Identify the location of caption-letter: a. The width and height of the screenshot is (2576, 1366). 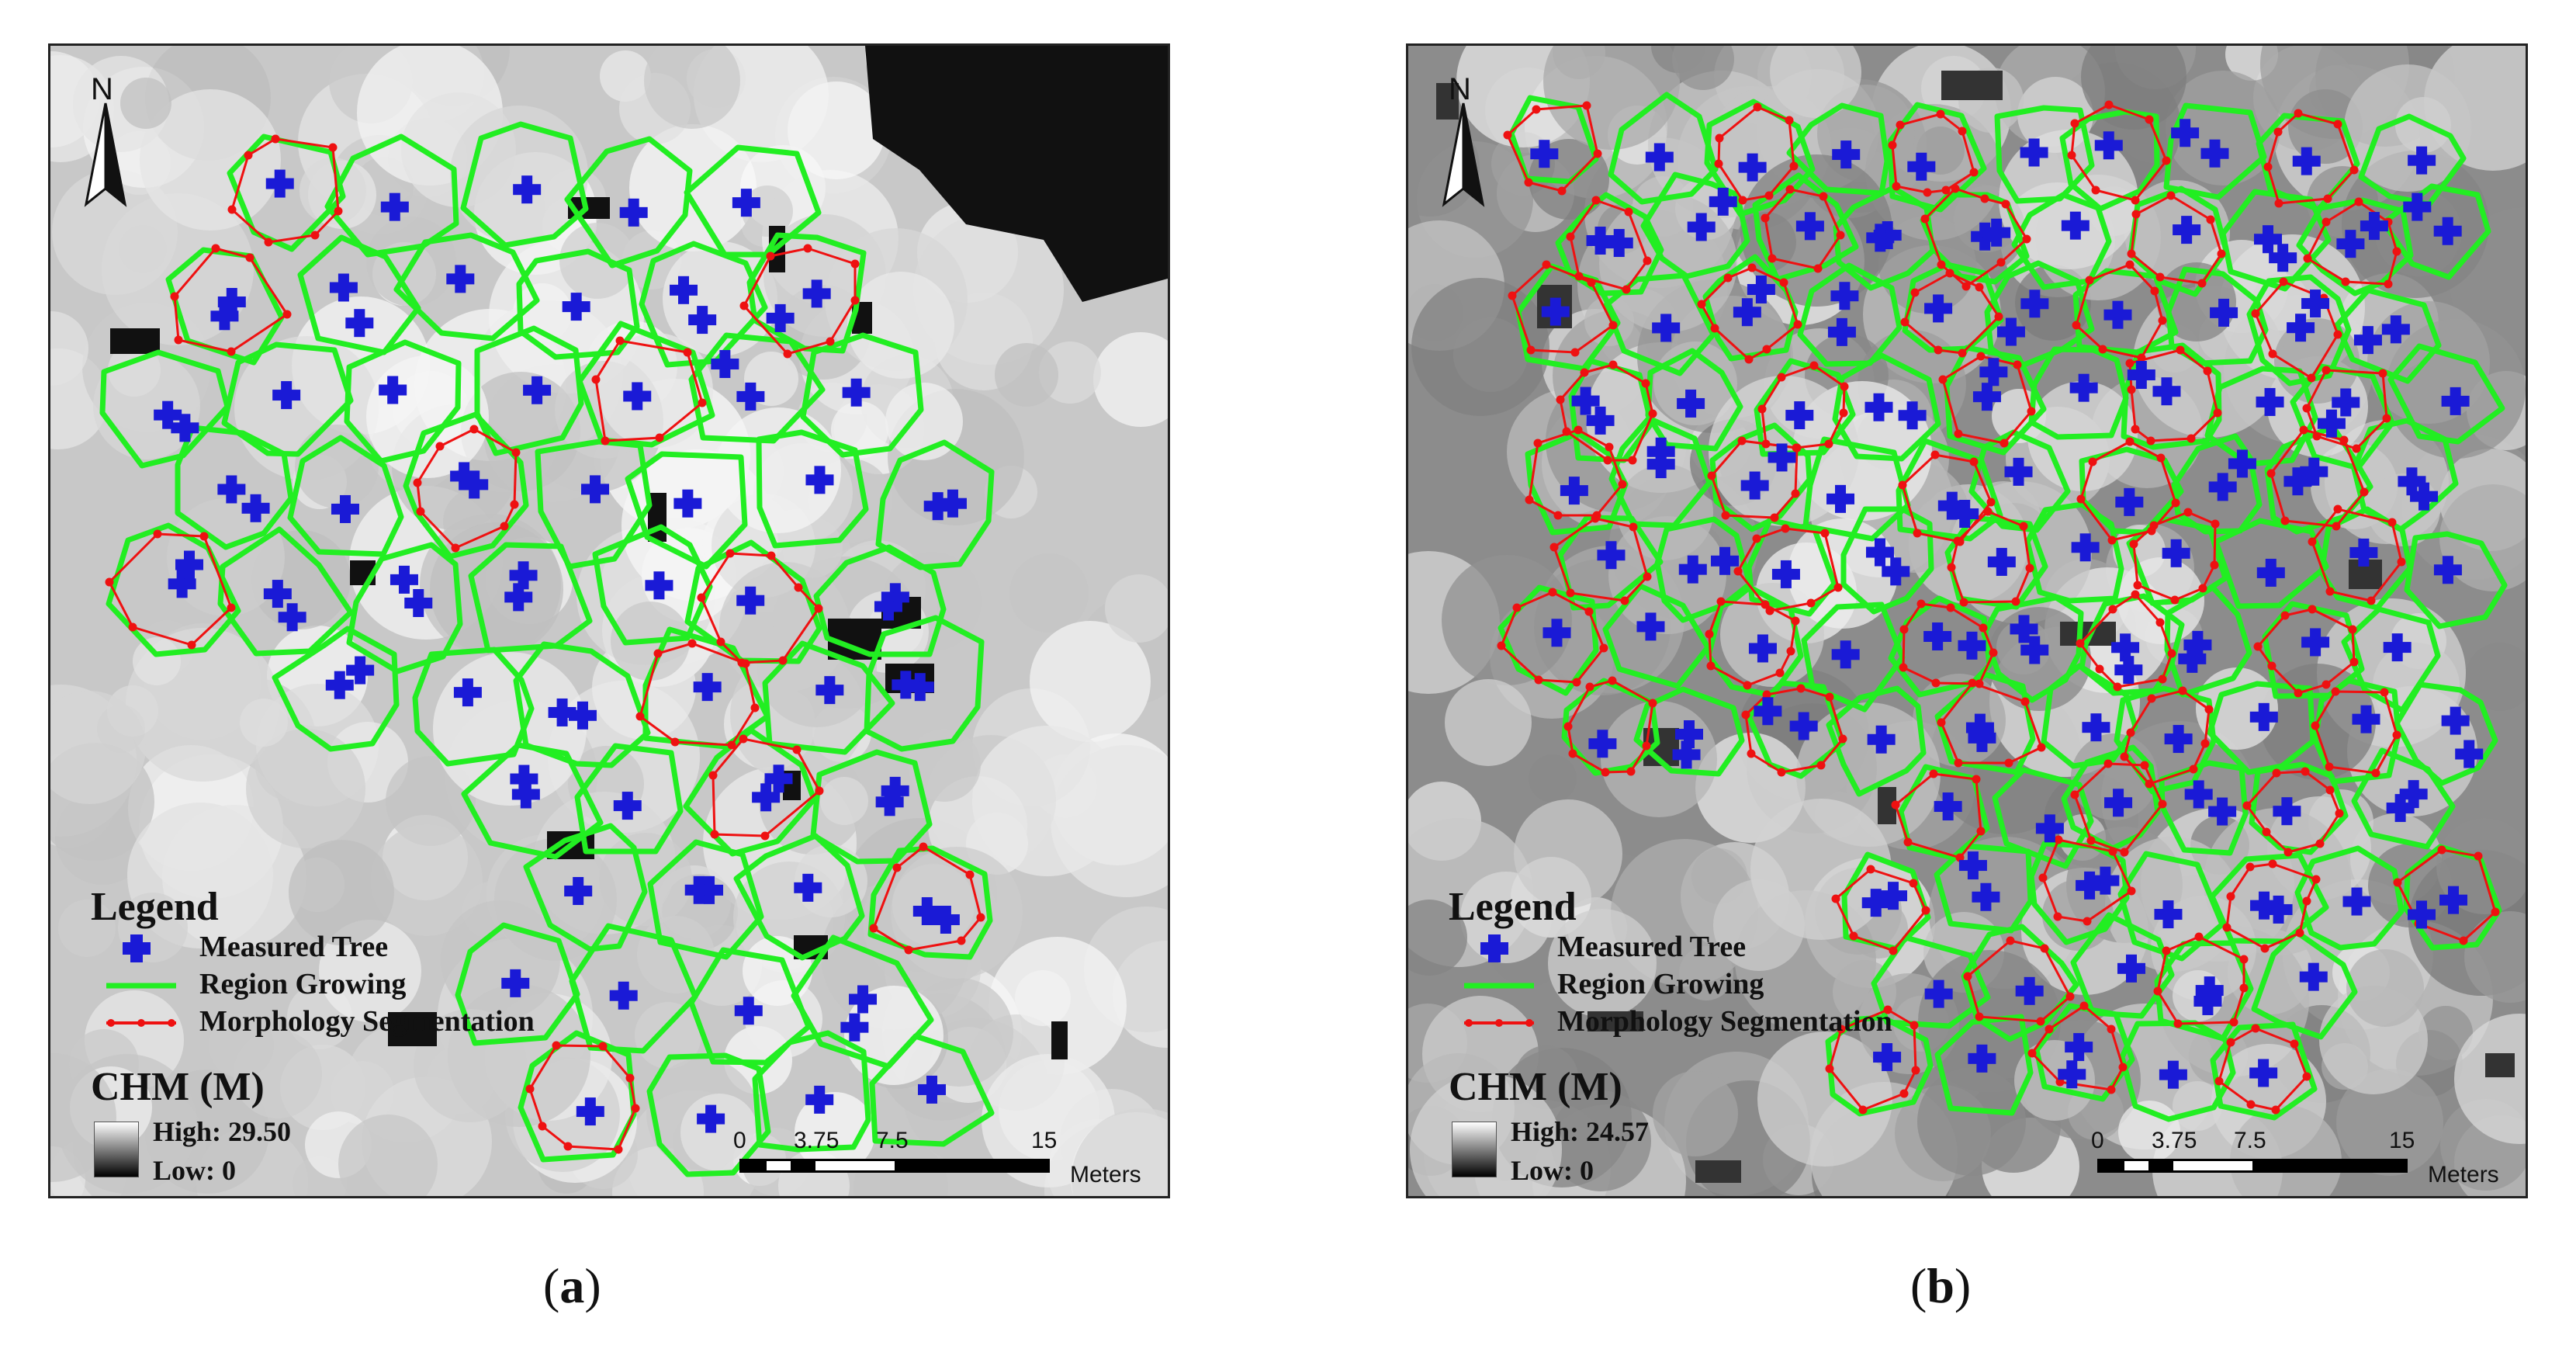
(572, 1285).